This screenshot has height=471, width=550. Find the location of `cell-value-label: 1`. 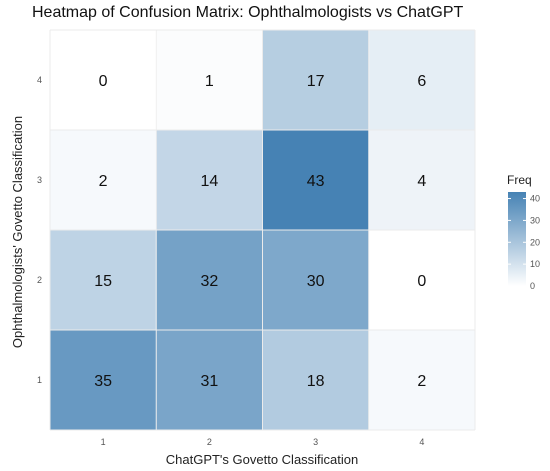

cell-value-label: 1 is located at coordinates (209, 81).